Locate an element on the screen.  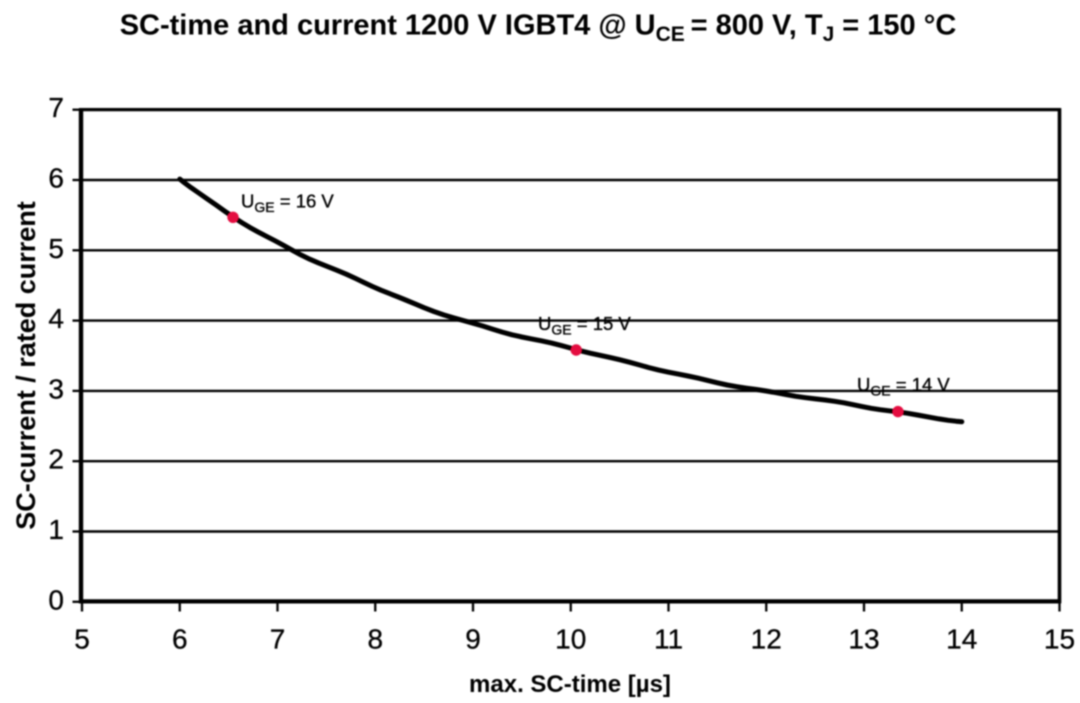
svg-text: 14 is located at coordinates (961, 639).